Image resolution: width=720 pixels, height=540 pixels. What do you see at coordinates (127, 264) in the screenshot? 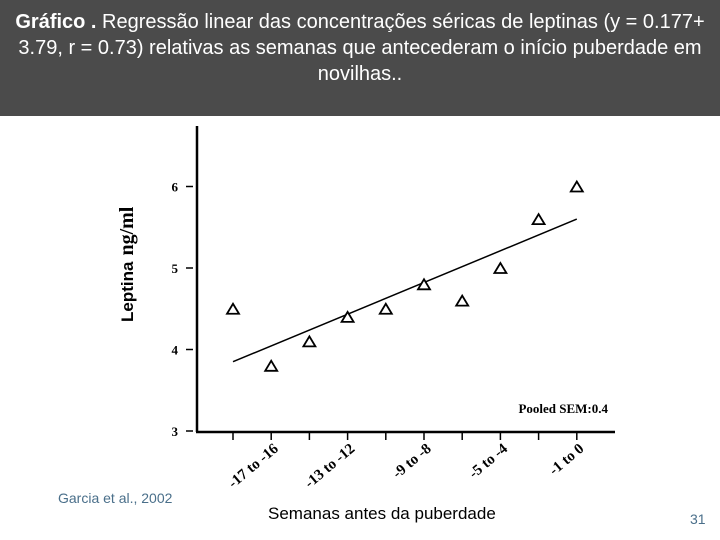
I see `y-axis-label: Leptinang/ml` at bounding box center [127, 264].